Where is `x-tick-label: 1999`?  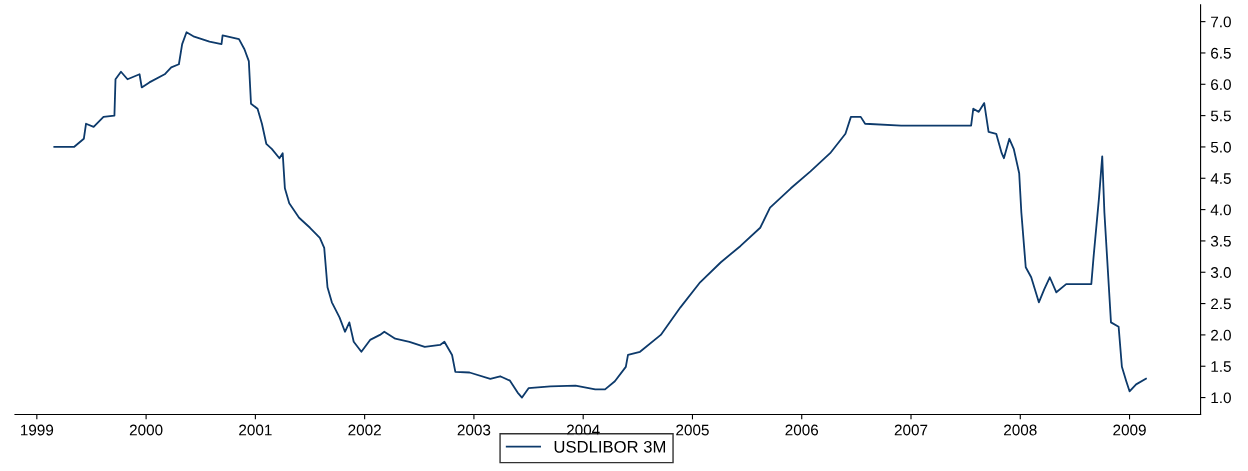
x-tick-label: 1999 is located at coordinates (37, 430).